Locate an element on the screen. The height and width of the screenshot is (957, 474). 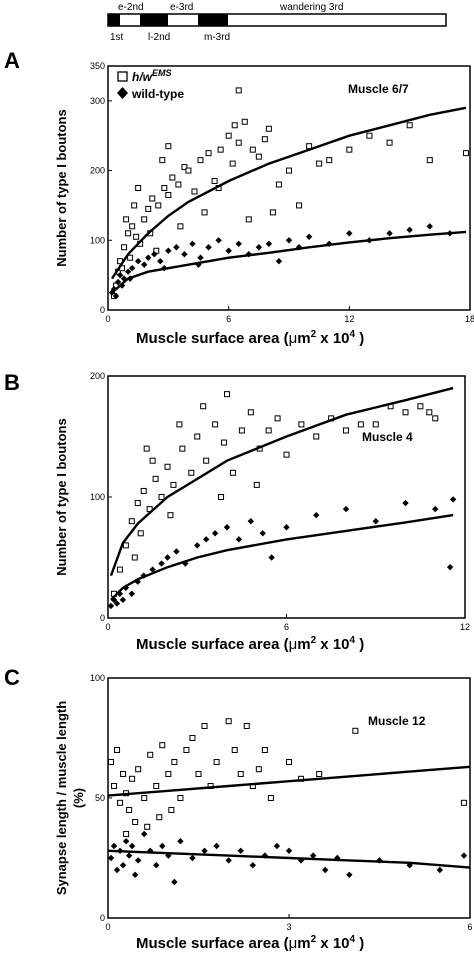
x-tick-label-c-2: 6 is located at coordinates (469, 927).